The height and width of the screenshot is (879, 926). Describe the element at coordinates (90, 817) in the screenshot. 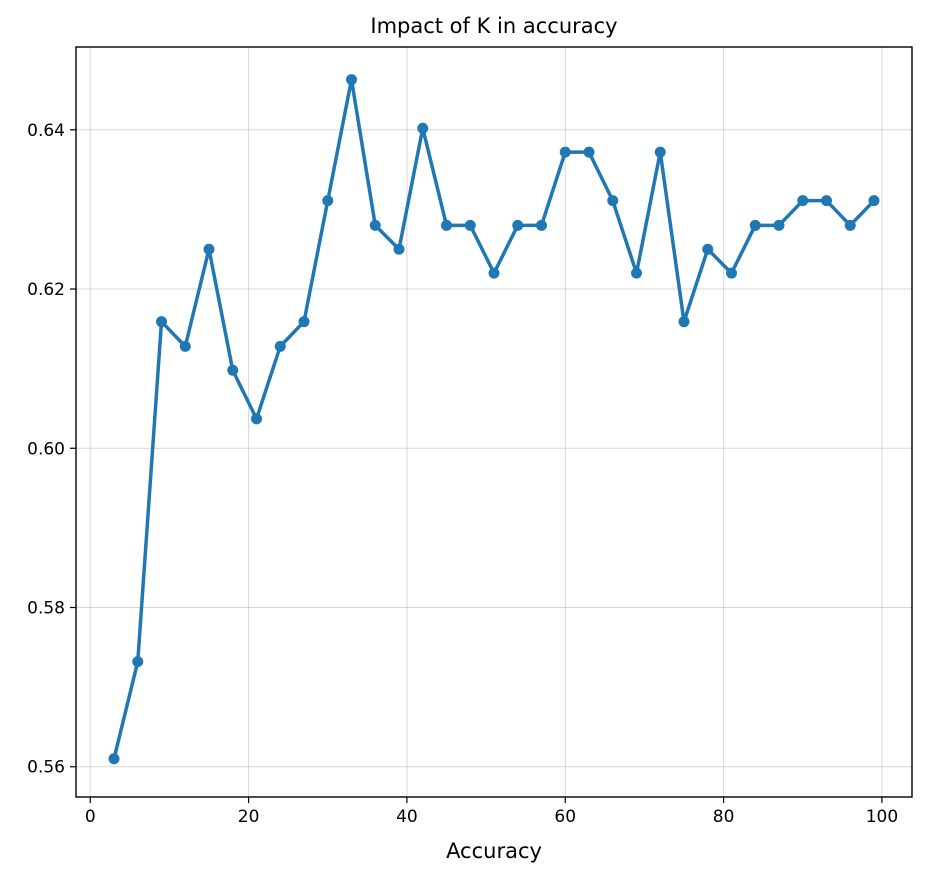

I see `x-tick-label: 0` at that location.